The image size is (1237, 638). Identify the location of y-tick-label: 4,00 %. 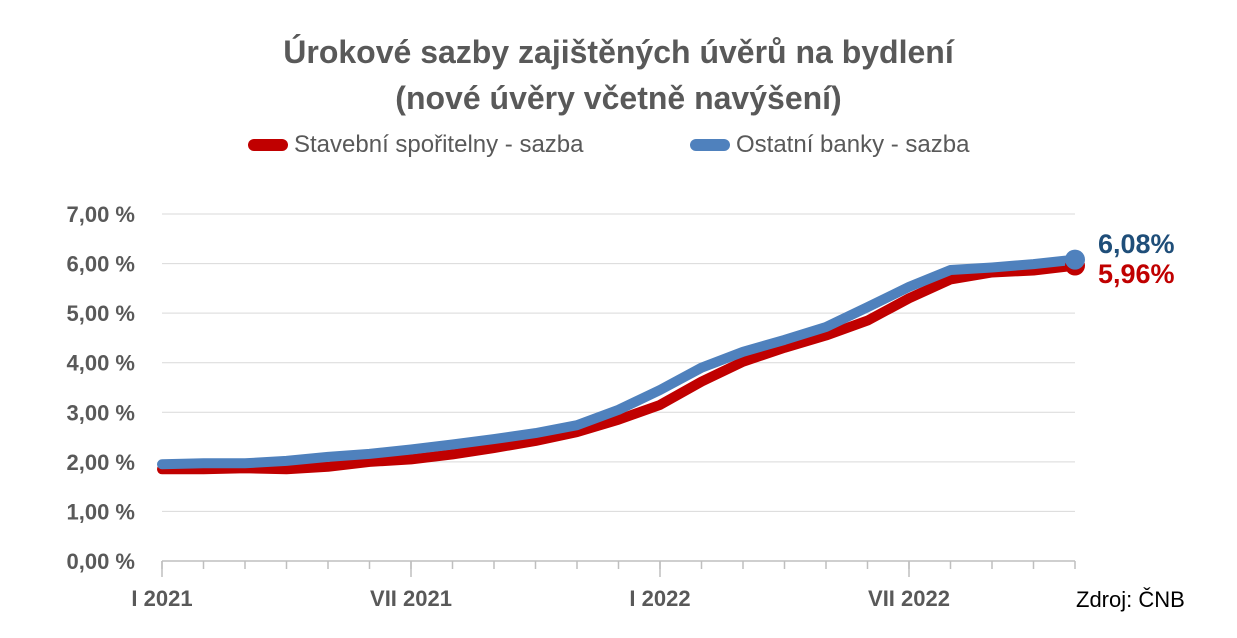
(101, 363).